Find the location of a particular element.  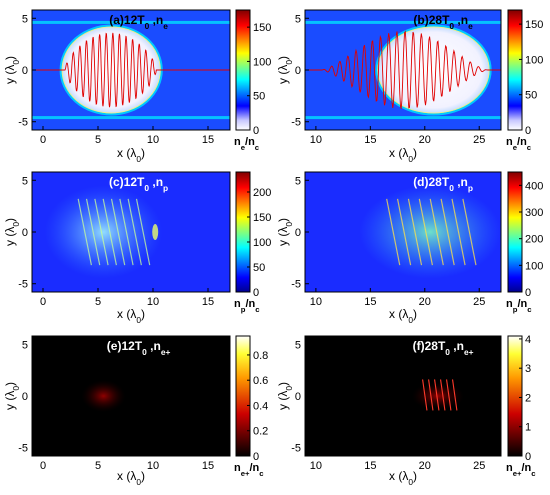

colorbar-label: ne/nc is located at coordinates (247, 144).